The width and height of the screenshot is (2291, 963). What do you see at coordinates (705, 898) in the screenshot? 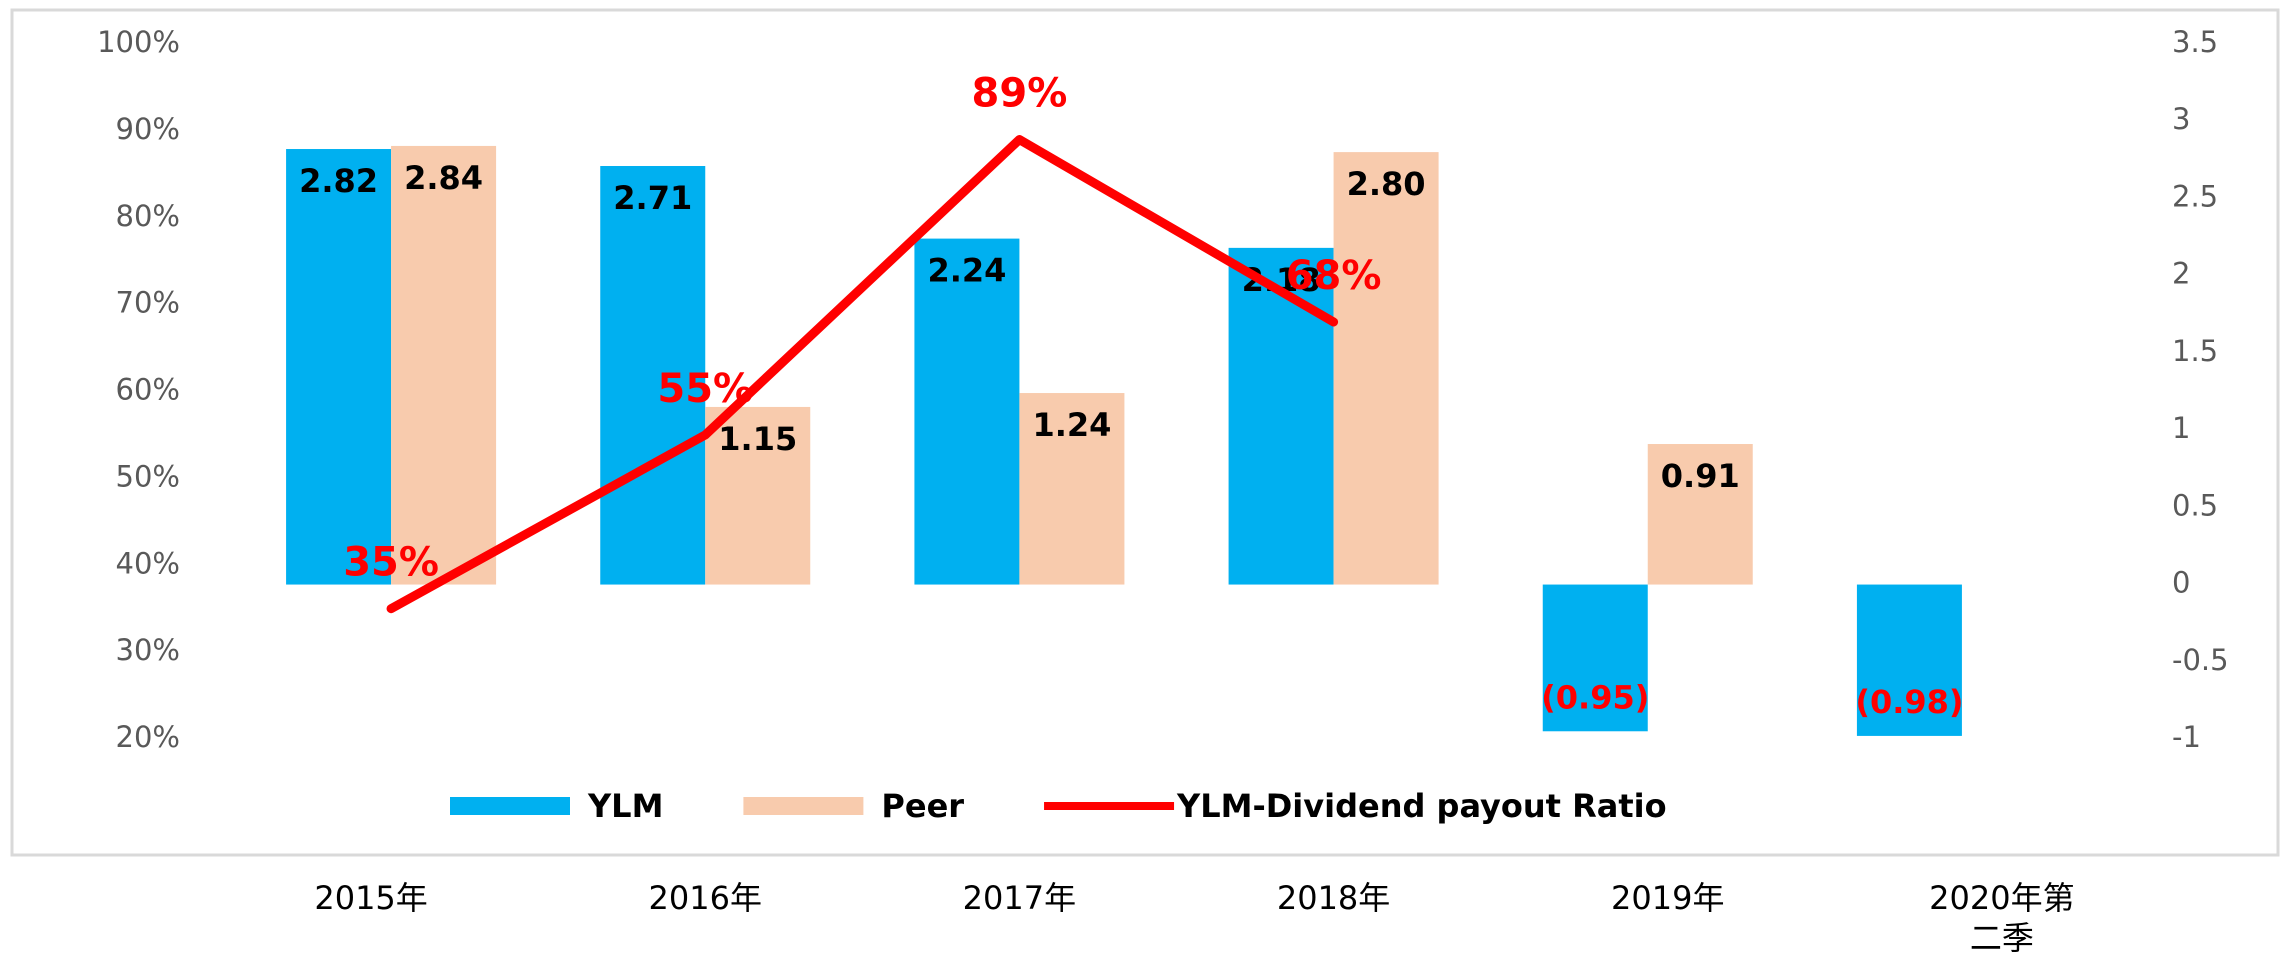
I see `x-tick-label: 2016年` at bounding box center [705, 898].